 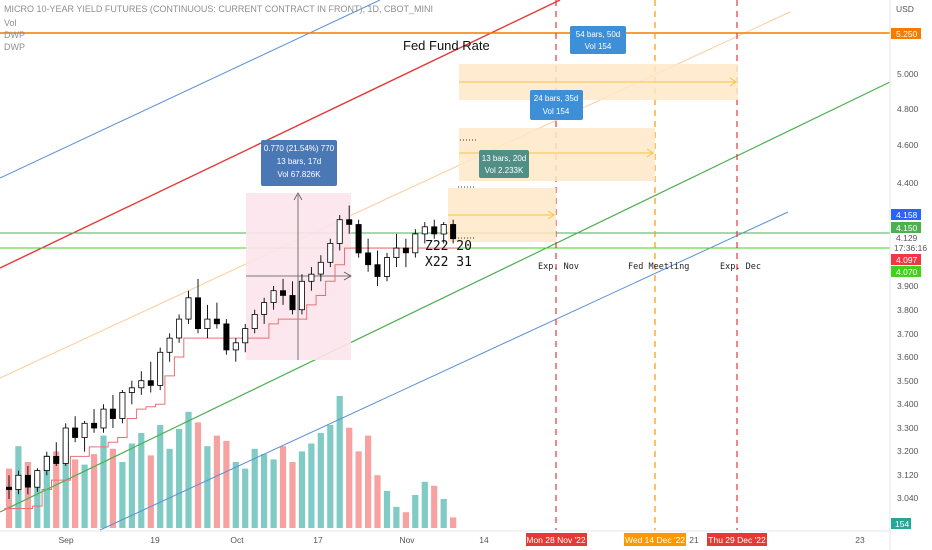 What do you see at coordinates (556, 105) in the screenshot?
I see `measure-box-24-bars: 24 bars, 35d Vol 154` at bounding box center [556, 105].